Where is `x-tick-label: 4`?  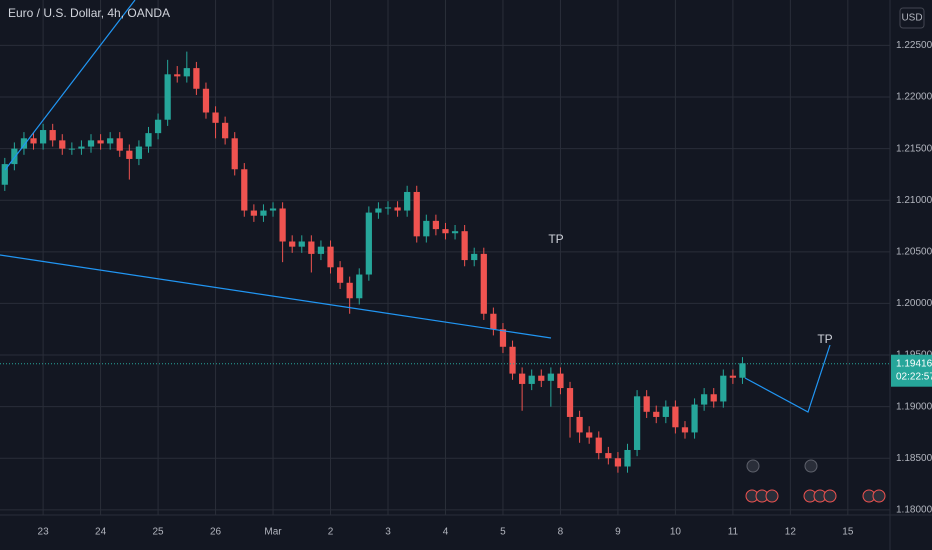
x-tick-label: 4 is located at coordinates (446, 532).